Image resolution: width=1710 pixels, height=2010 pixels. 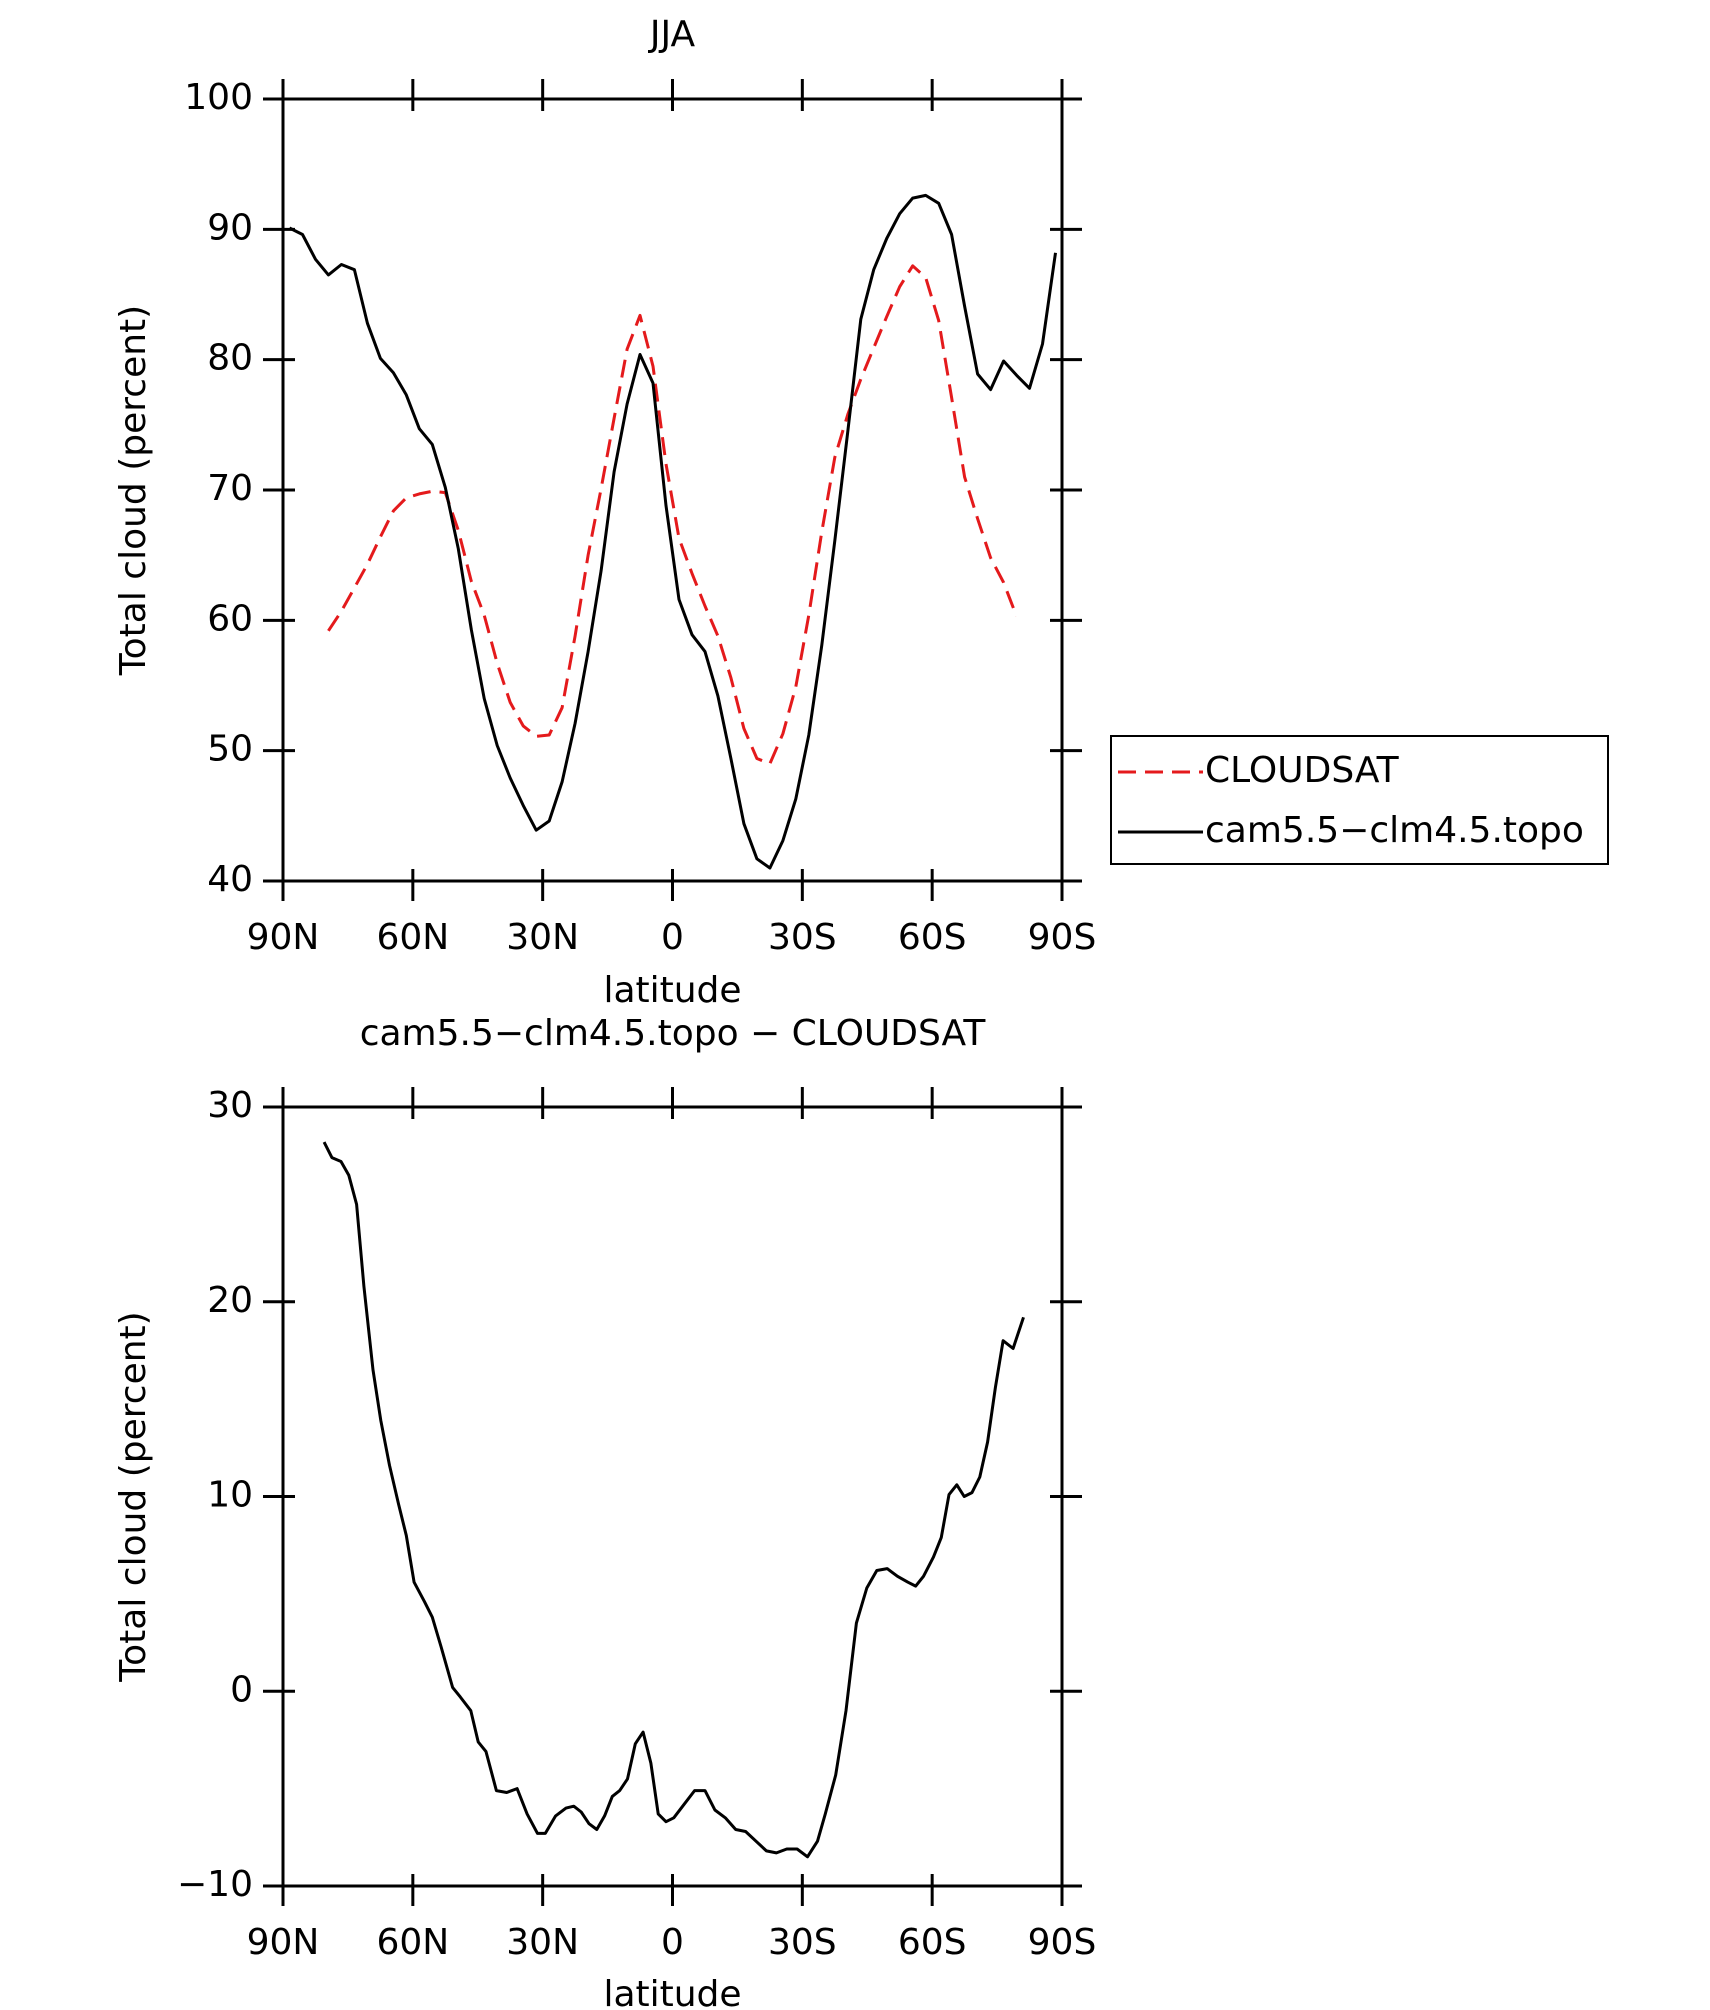 What do you see at coordinates (215, 1884) in the screenshot?
I see `y-tick-label: −10` at bounding box center [215, 1884].